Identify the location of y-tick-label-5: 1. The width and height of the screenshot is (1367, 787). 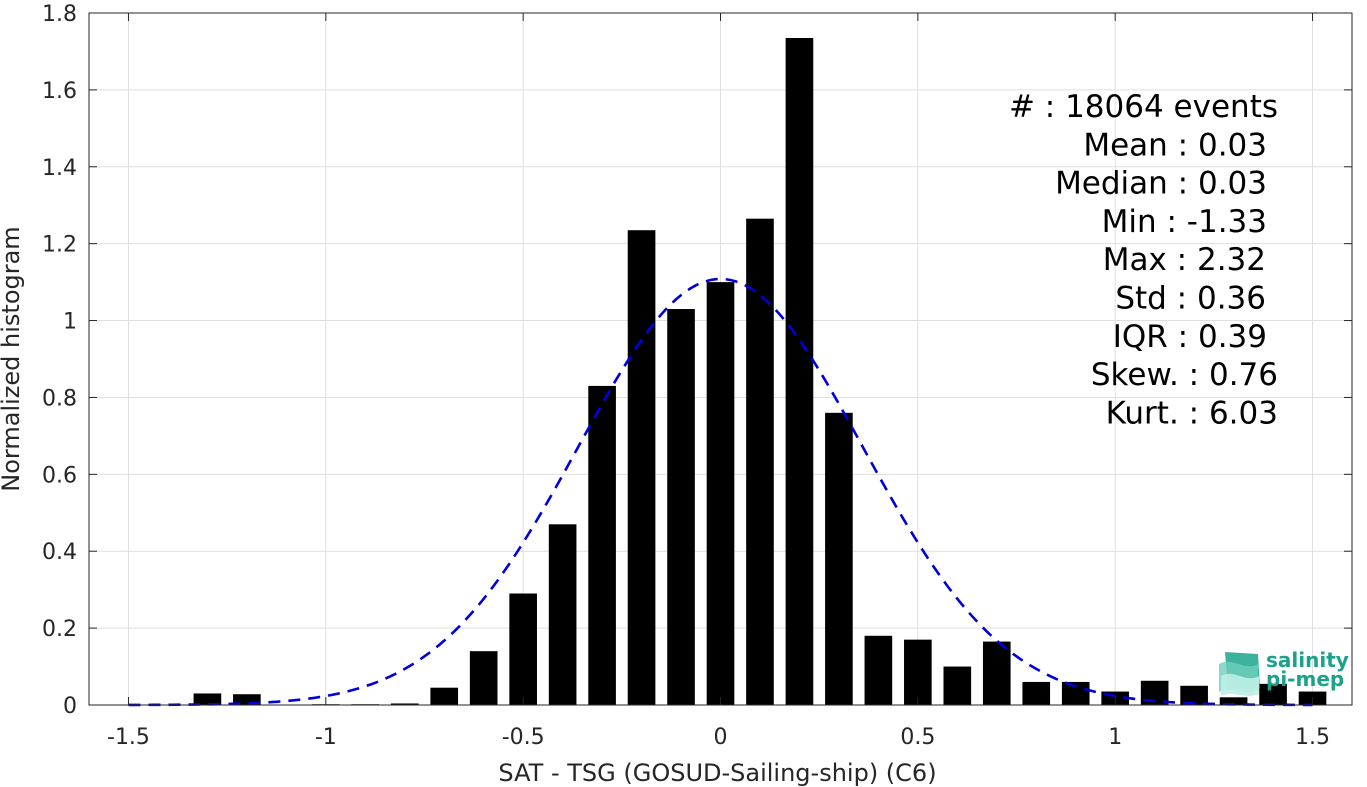
(70, 322).